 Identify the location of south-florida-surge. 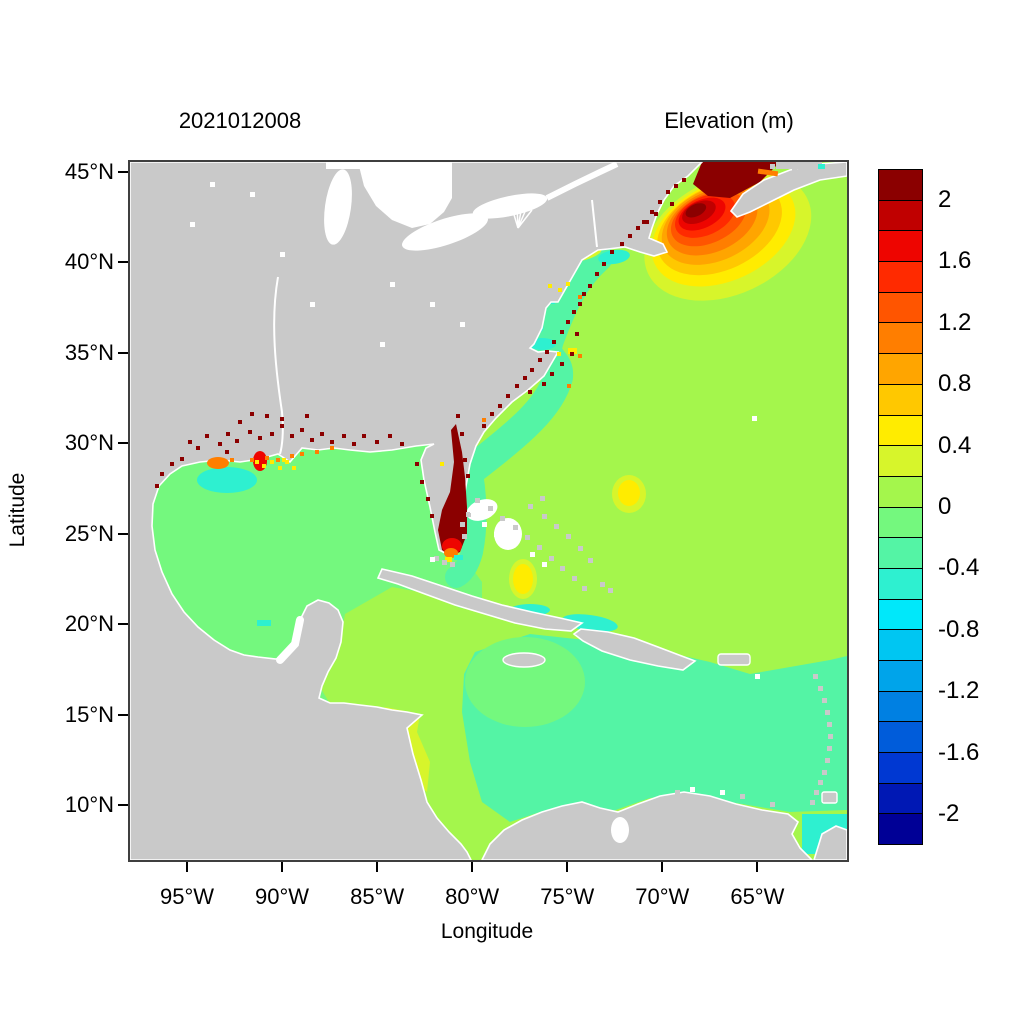
(452, 490).